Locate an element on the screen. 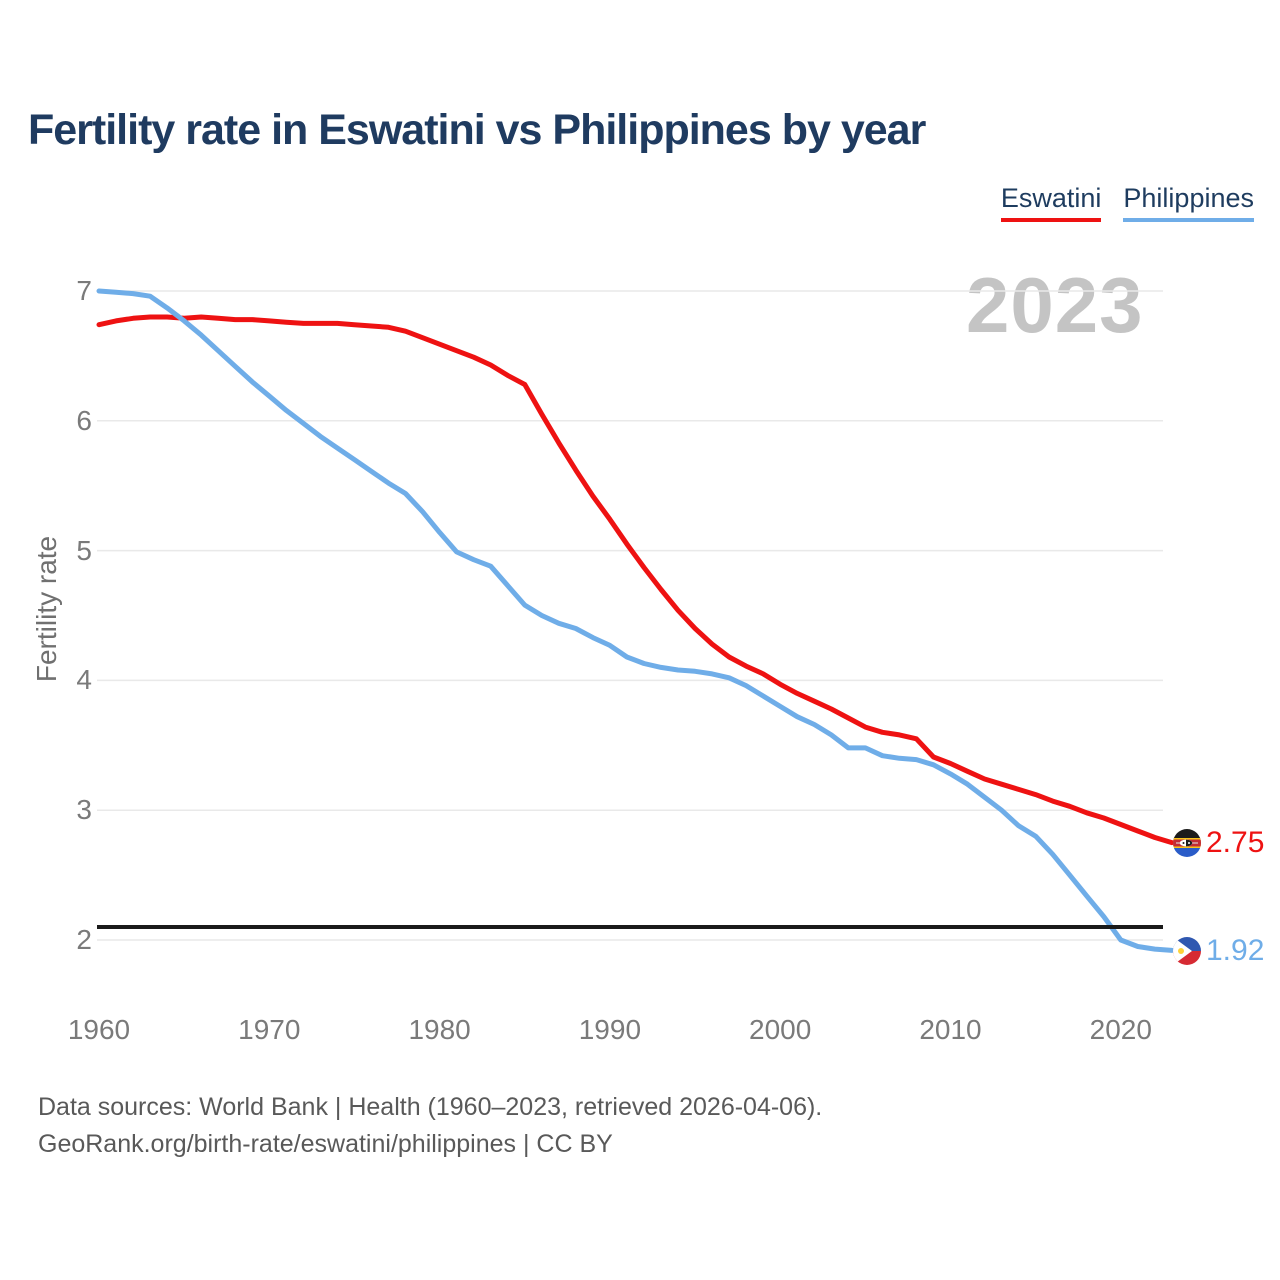  y-tick-label: 6 is located at coordinates (84, 420).